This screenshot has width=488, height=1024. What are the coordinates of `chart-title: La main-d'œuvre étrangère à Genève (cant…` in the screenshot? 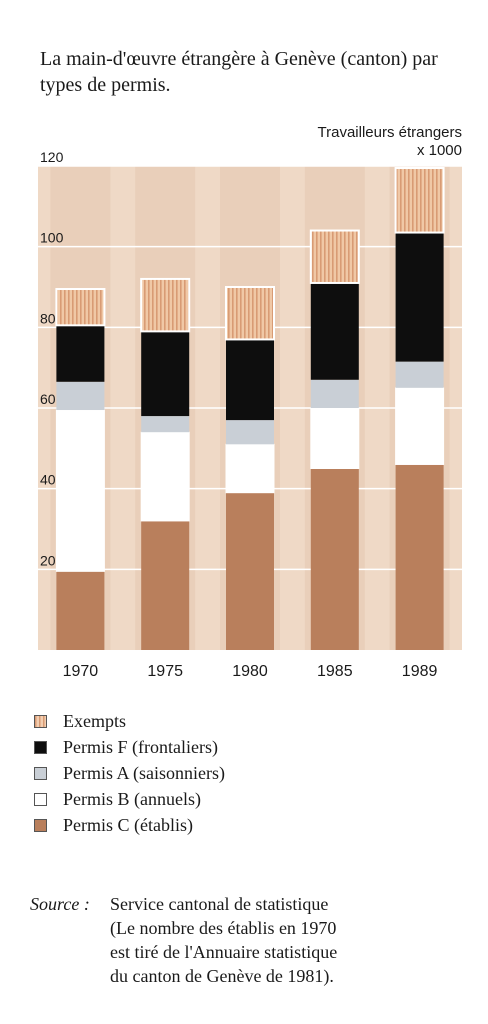 It's located at (239, 72).